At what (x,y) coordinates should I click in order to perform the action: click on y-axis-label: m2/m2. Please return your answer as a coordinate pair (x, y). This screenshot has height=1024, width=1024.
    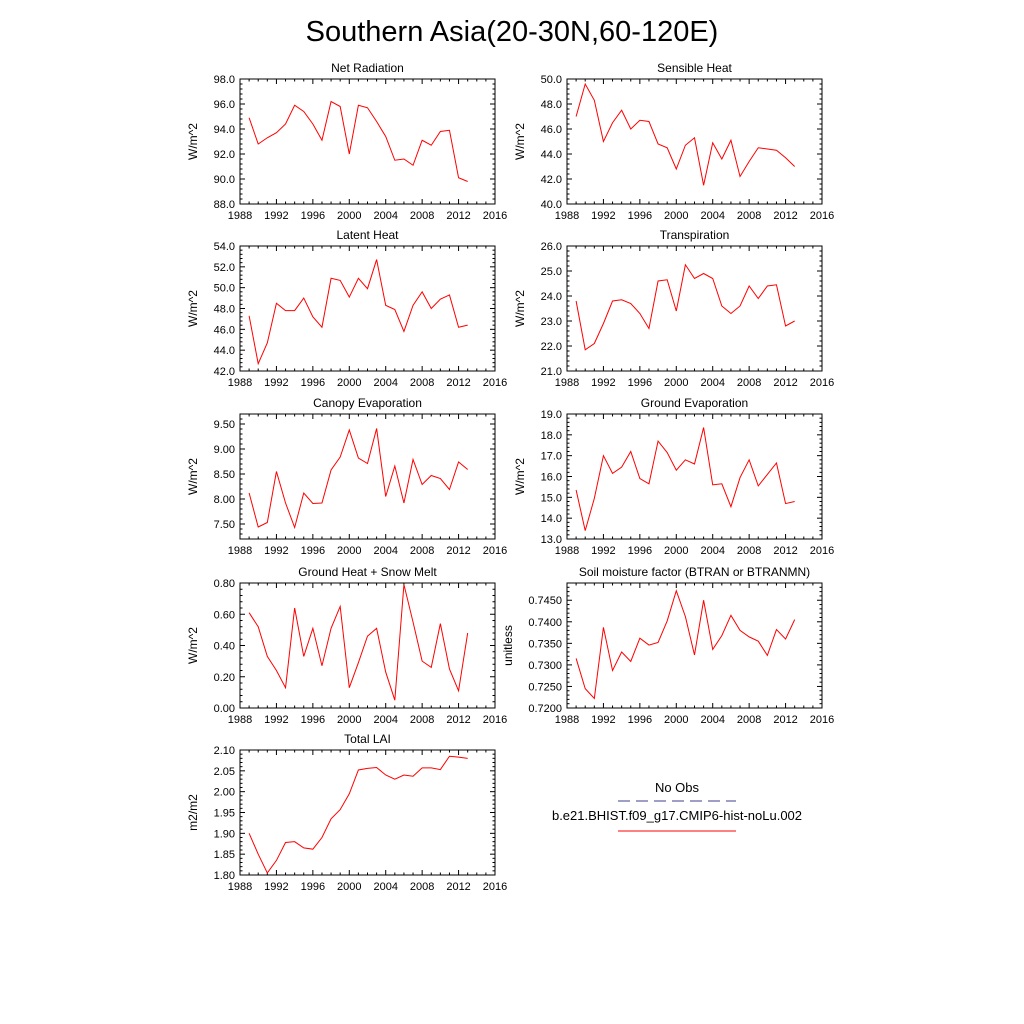
    Looking at the image, I should click on (193, 812).